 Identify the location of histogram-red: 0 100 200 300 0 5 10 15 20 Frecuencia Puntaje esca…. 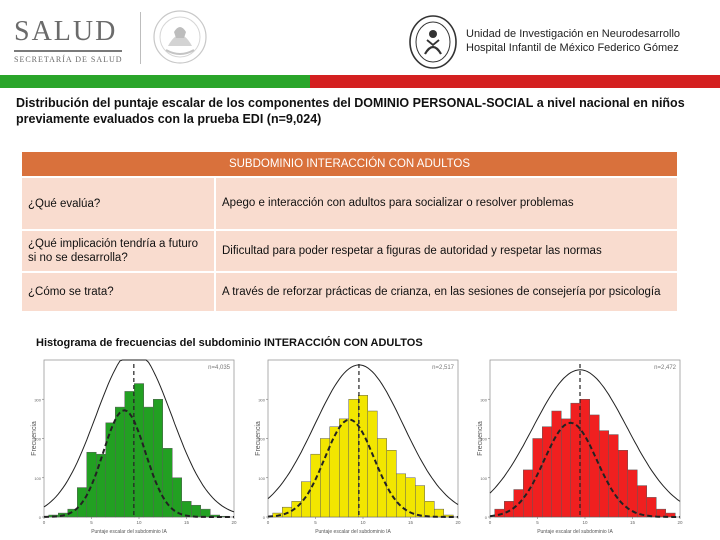
(581, 446).